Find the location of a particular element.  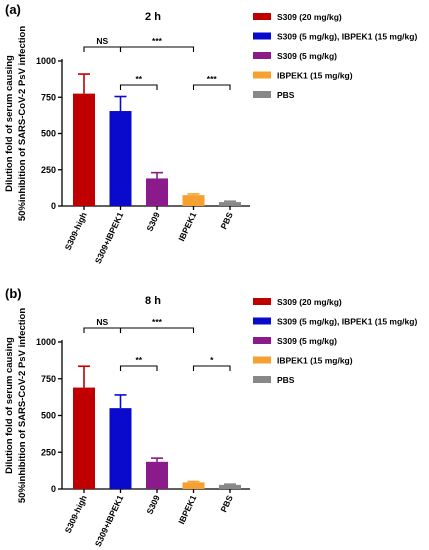

panel-letter: (a) is located at coordinates (13, 9).